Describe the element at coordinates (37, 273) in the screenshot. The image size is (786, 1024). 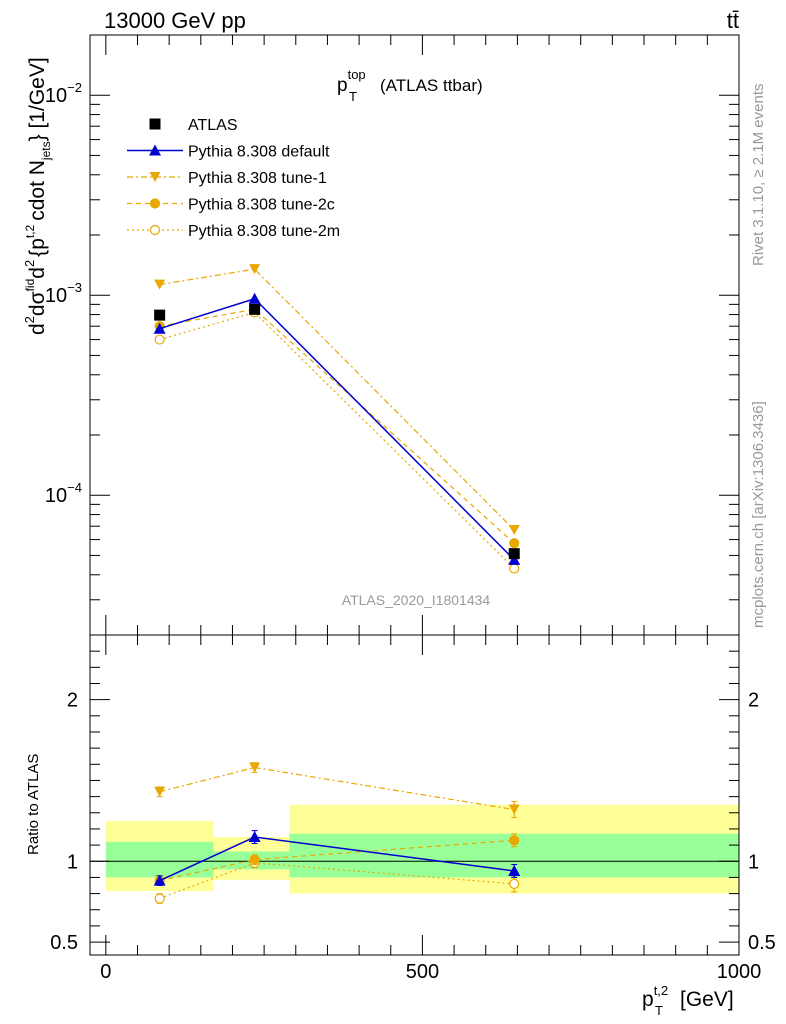
I see `ylabel-d3: d` at that location.